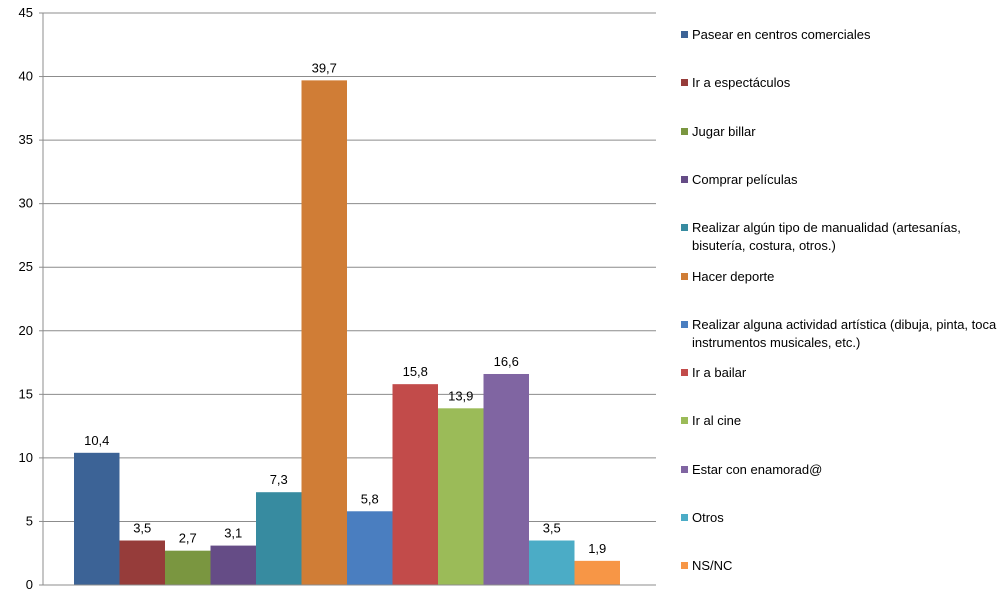 Image resolution: width=998 pixels, height=590 pixels. Describe the element at coordinates (757, 469) in the screenshot. I see `legend-label: Estar con enamorad@` at that location.